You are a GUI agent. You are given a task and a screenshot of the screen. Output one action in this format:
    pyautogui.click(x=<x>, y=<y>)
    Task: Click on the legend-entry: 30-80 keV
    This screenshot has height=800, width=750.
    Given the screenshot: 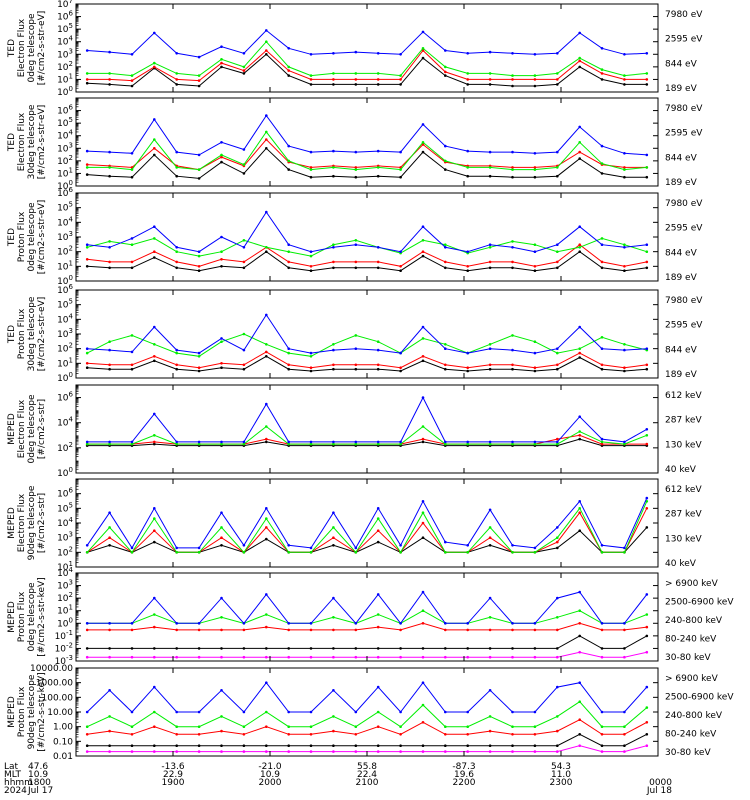 What is the action you would take?
    pyautogui.click(x=688, y=753)
    